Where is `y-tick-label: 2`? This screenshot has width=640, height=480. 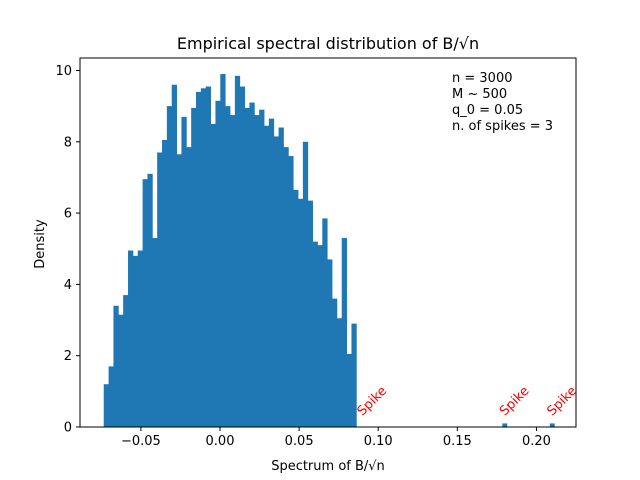
y-tick-label: 2 is located at coordinates (68, 356).